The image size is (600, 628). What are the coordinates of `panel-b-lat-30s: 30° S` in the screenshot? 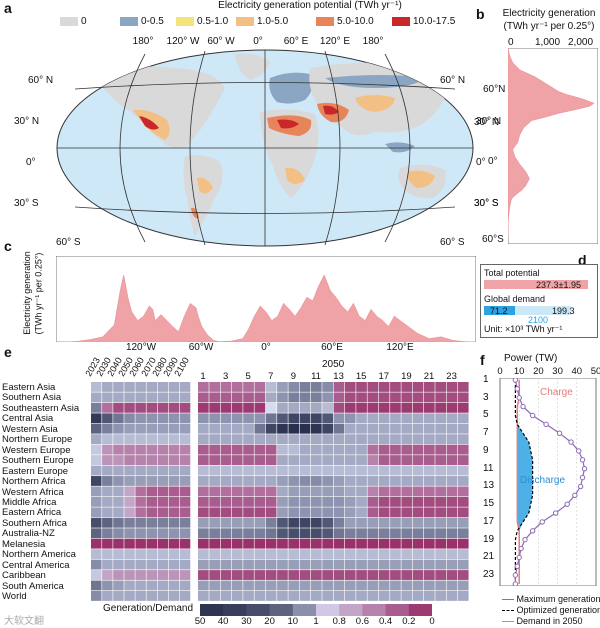 It's located at (486, 203).